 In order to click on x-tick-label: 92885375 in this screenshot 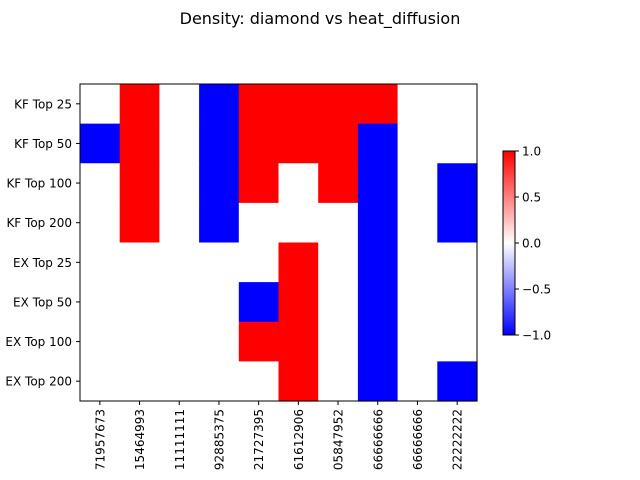, I will do `click(219, 439)`.